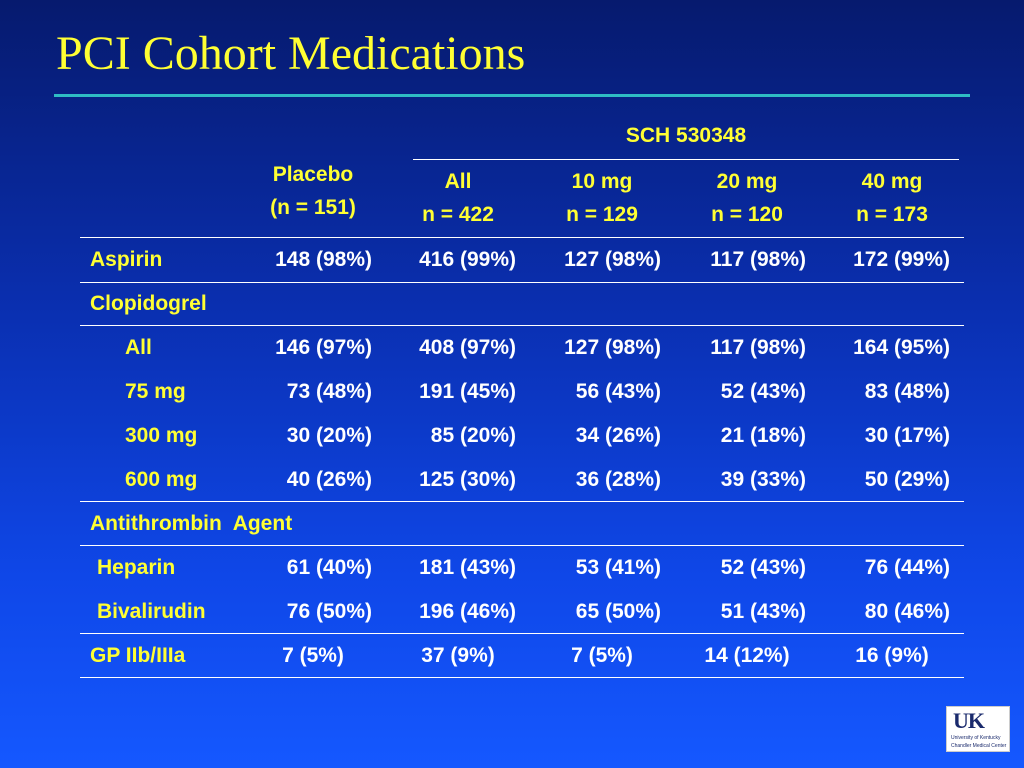 The image size is (1024, 768). Describe the element at coordinates (618, 479) in the screenshot. I see `table-cell: 36 (28%)` at that location.